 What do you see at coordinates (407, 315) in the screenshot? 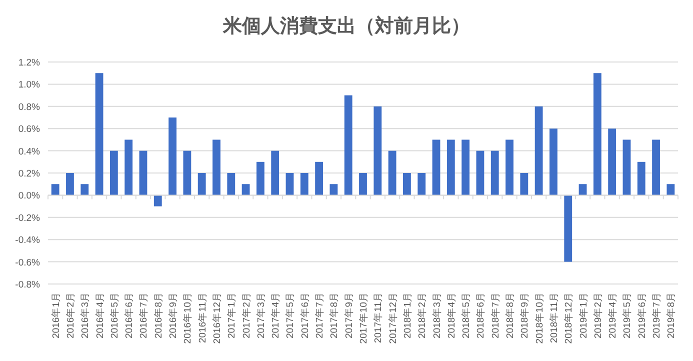
I see `x-tick-label: 2018年1月` at bounding box center [407, 315].